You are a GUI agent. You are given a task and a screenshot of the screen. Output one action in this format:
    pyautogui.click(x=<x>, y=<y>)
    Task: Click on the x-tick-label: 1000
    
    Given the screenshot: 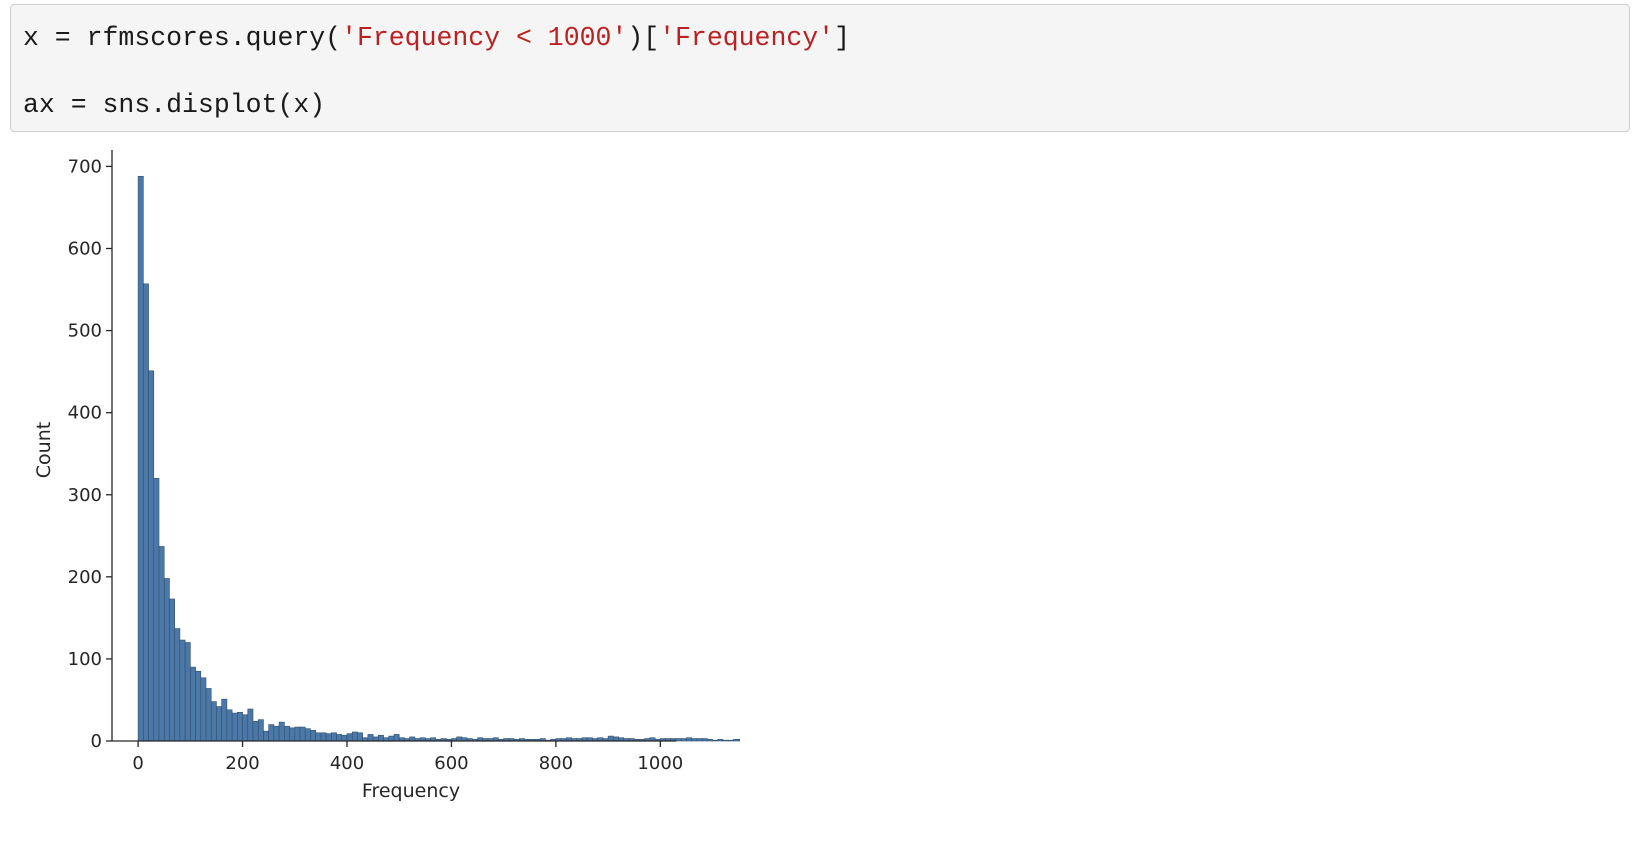 What is the action you would take?
    pyautogui.click(x=660, y=763)
    